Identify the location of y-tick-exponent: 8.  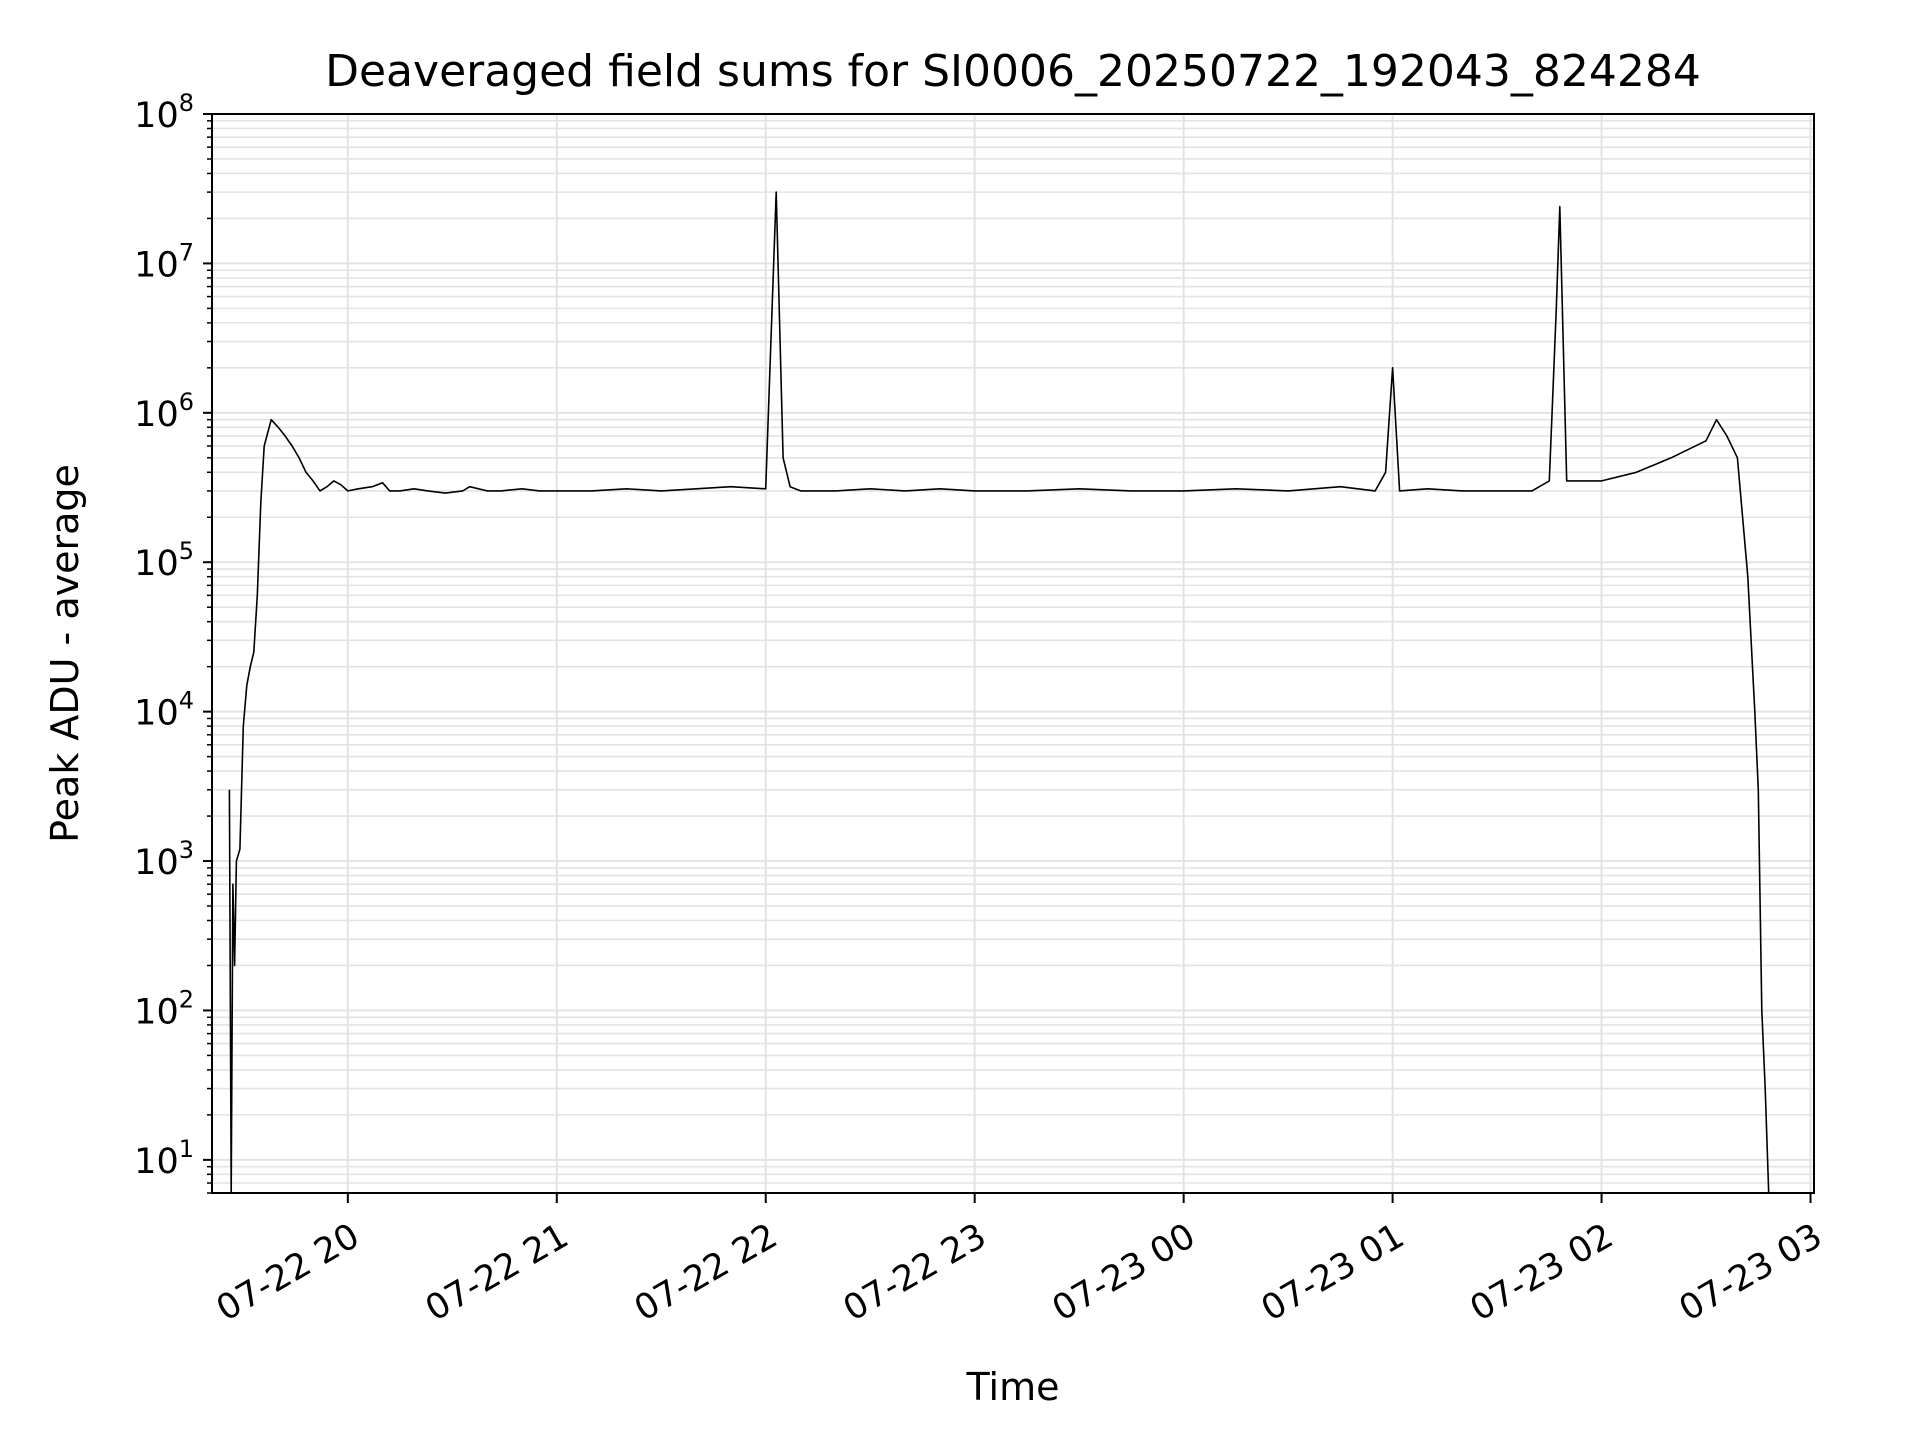
(186, 103).